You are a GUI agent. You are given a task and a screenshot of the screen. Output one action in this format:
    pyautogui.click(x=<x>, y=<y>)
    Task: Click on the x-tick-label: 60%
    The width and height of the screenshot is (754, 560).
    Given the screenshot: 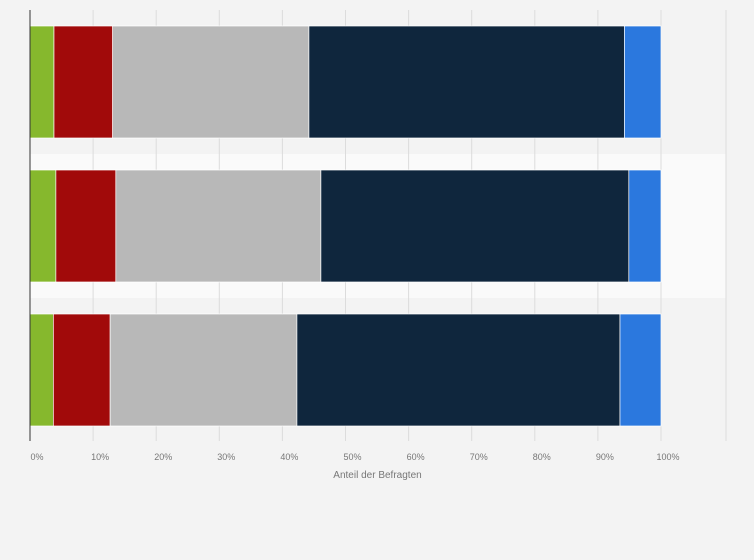 What is the action you would take?
    pyautogui.click(x=416, y=457)
    